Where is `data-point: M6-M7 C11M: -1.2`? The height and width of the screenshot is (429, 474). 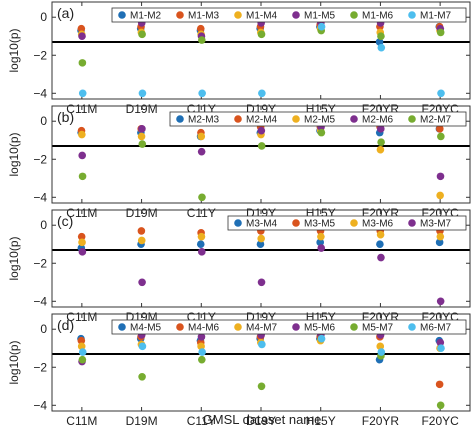
data-point: M6-M7 C11M: -1.2 is located at coordinates (82, 352).